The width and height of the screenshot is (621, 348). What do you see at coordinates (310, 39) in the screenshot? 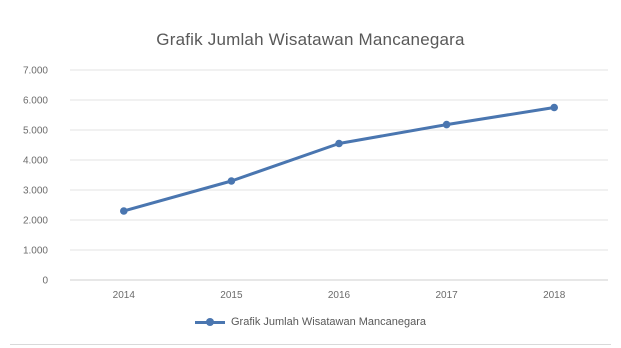
I see `chart-title: Grafik Jumlah Wisatawan Mancanegara` at bounding box center [310, 39].